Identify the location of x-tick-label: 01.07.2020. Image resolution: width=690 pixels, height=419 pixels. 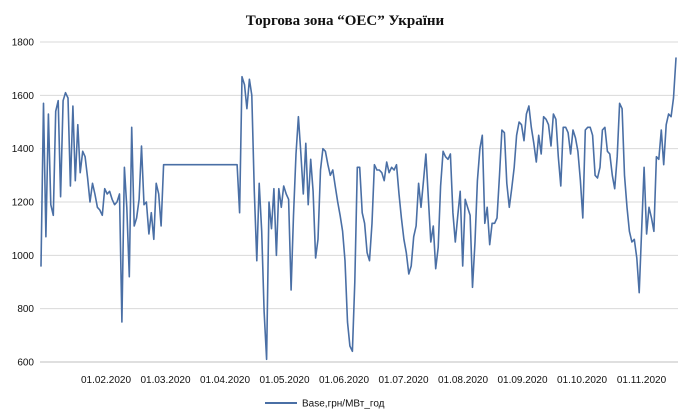
(403, 380).